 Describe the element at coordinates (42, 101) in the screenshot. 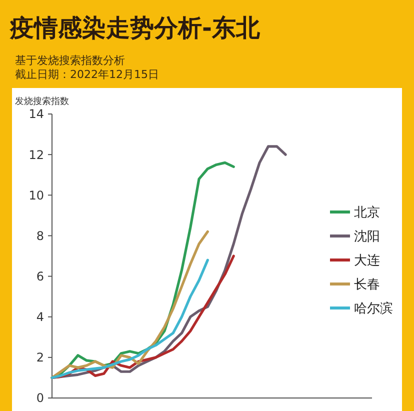

I see `y-axis-title: 发烧搜索指数` at that location.